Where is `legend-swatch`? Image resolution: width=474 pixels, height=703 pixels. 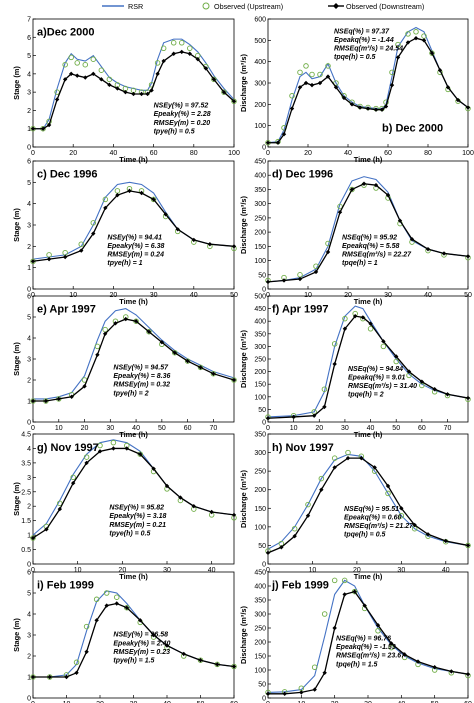 legend-swatch is located at coordinates (336, 6).